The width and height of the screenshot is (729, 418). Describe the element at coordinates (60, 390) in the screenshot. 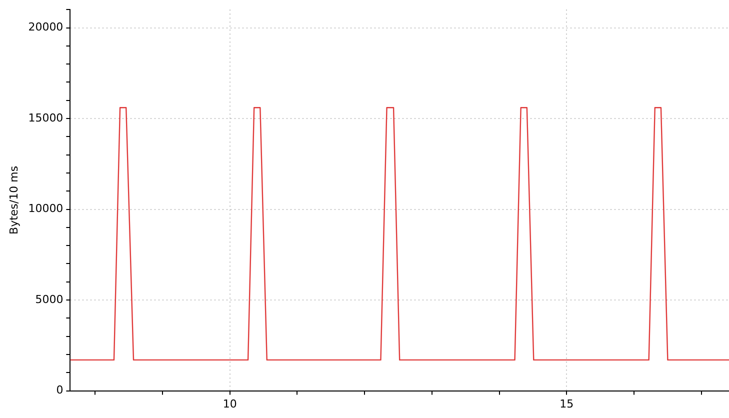

I see `y-tick-label: 0` at that location.